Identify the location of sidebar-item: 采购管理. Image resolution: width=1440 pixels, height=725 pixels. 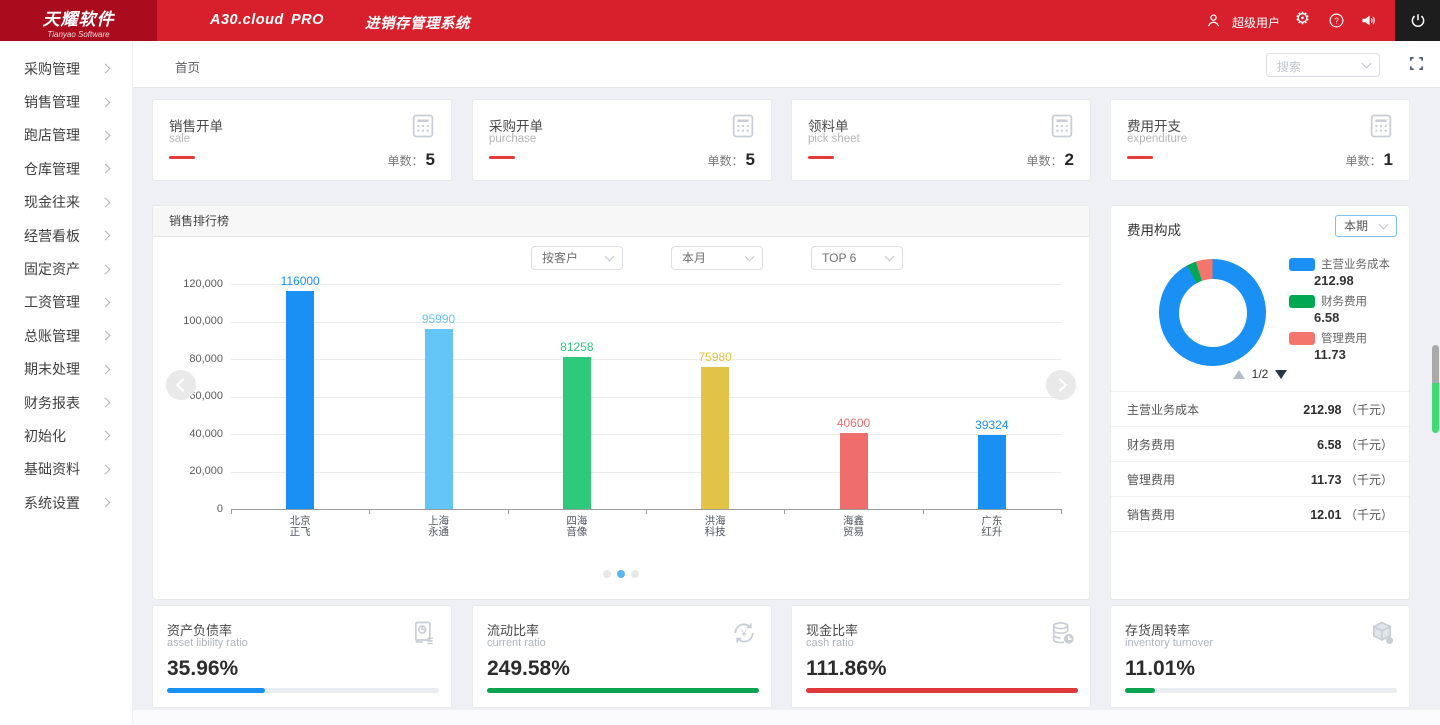
(66, 68).